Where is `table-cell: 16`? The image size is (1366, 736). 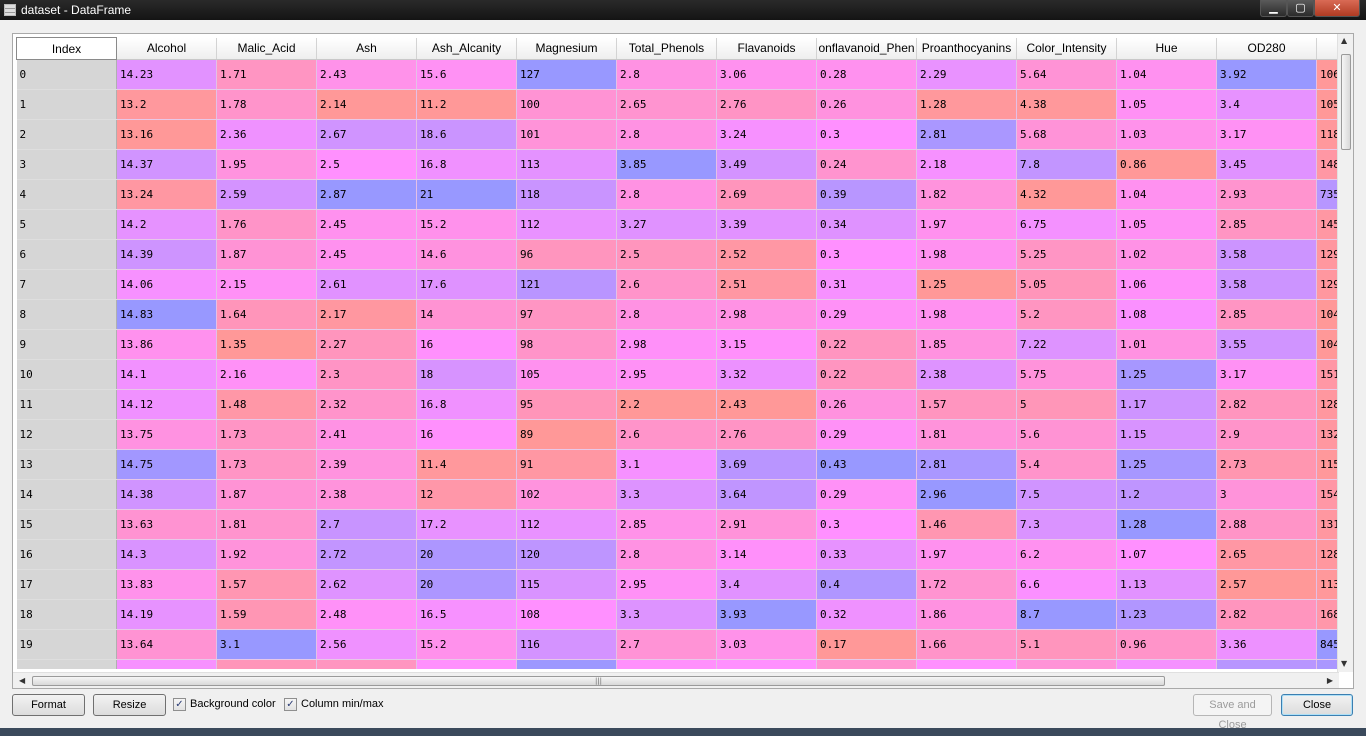 table-cell: 16 is located at coordinates (466, 434).